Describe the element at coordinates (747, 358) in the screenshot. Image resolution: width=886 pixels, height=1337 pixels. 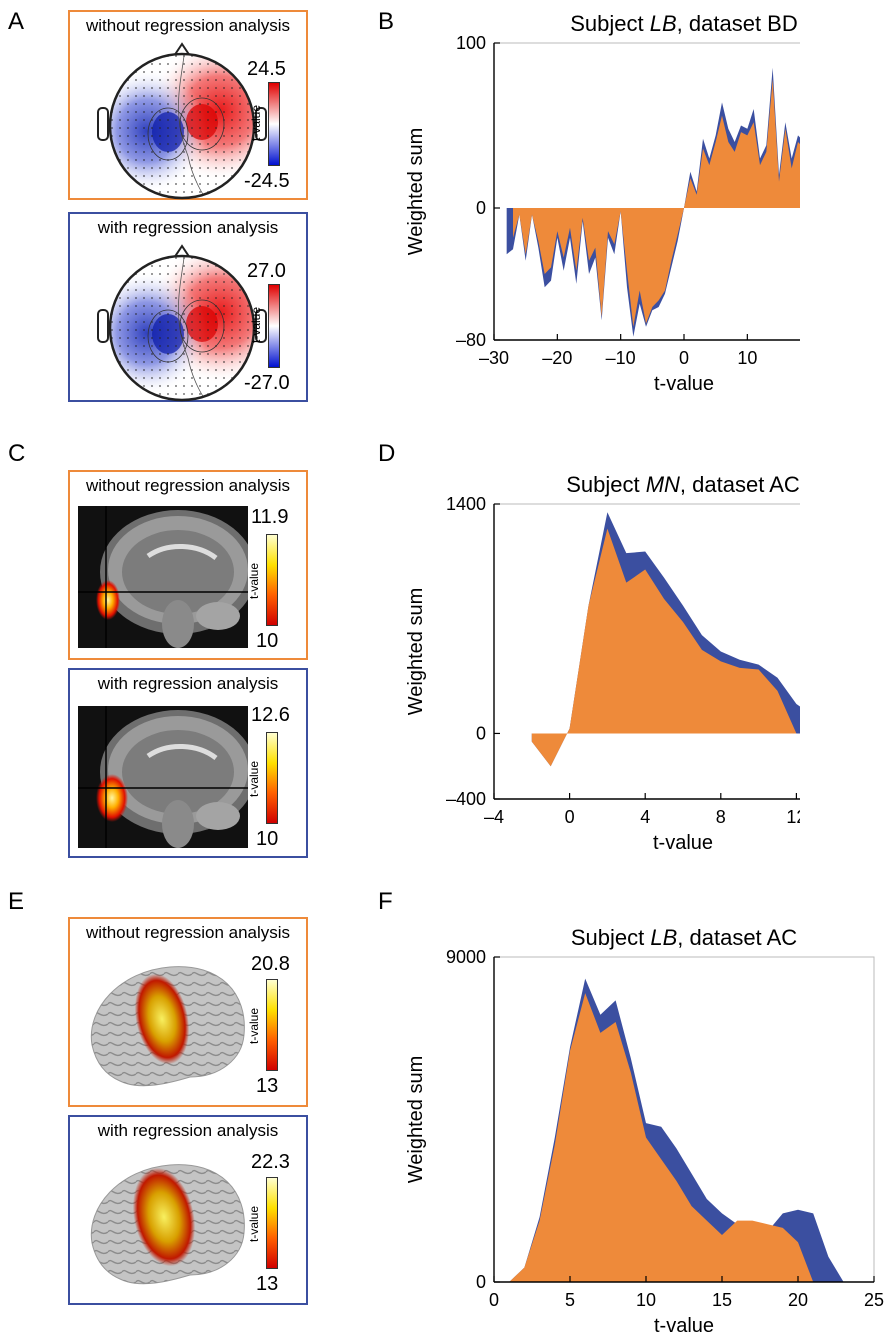
I see `x-tick-label-b: 10` at that location.